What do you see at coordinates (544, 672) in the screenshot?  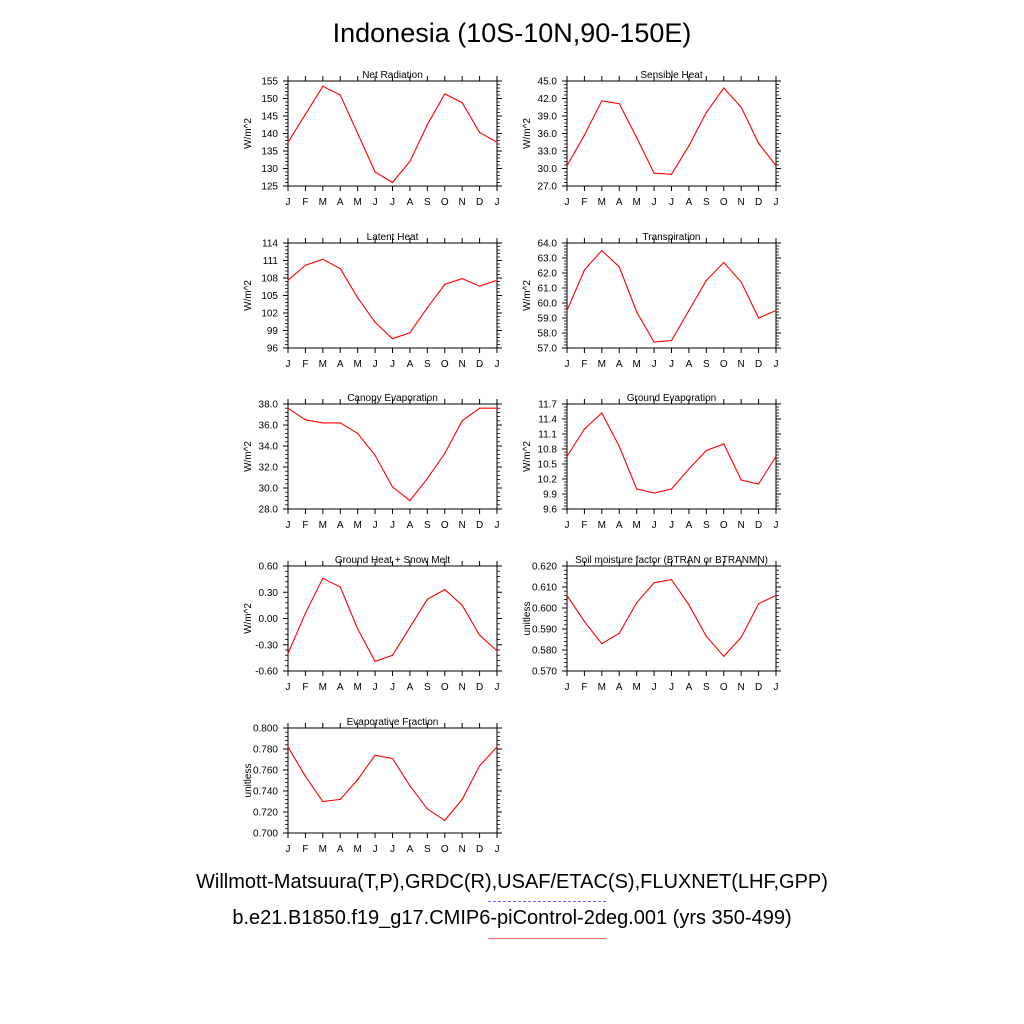 I see `y-tick-label: 0.570` at bounding box center [544, 672].